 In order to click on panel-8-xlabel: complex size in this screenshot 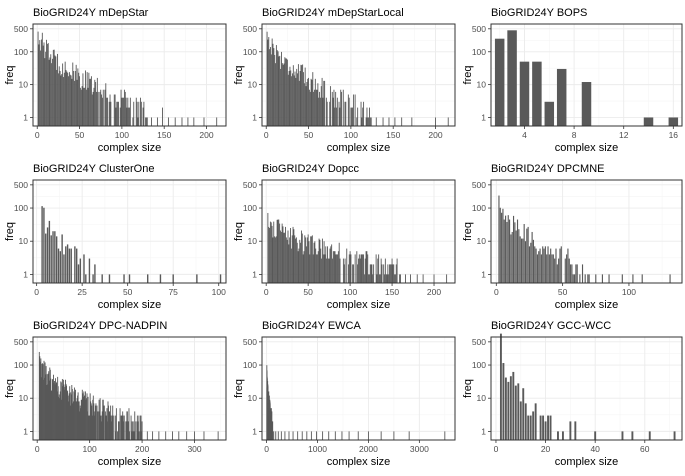, I will do `click(359, 462)`.